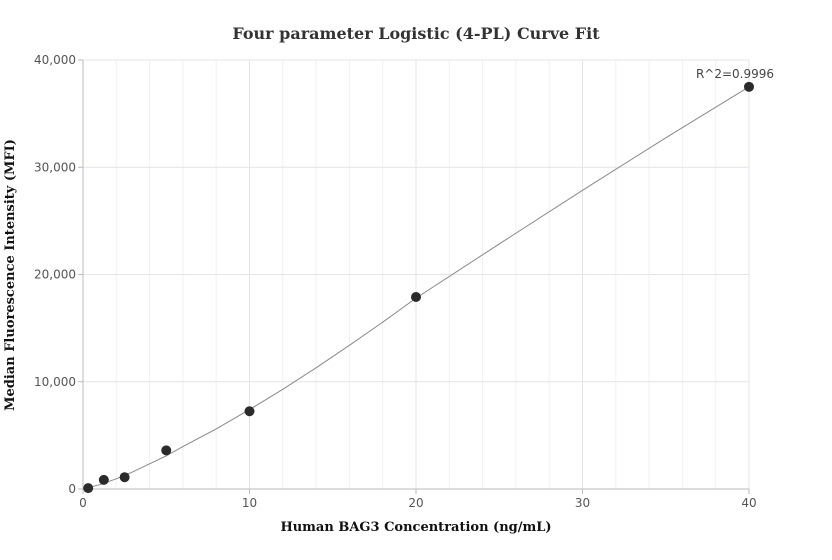 This screenshot has height=560, width=832. What do you see at coordinates (735, 74) in the screenshot?
I see `r-squared-annotation: R^2=0.9996` at bounding box center [735, 74].